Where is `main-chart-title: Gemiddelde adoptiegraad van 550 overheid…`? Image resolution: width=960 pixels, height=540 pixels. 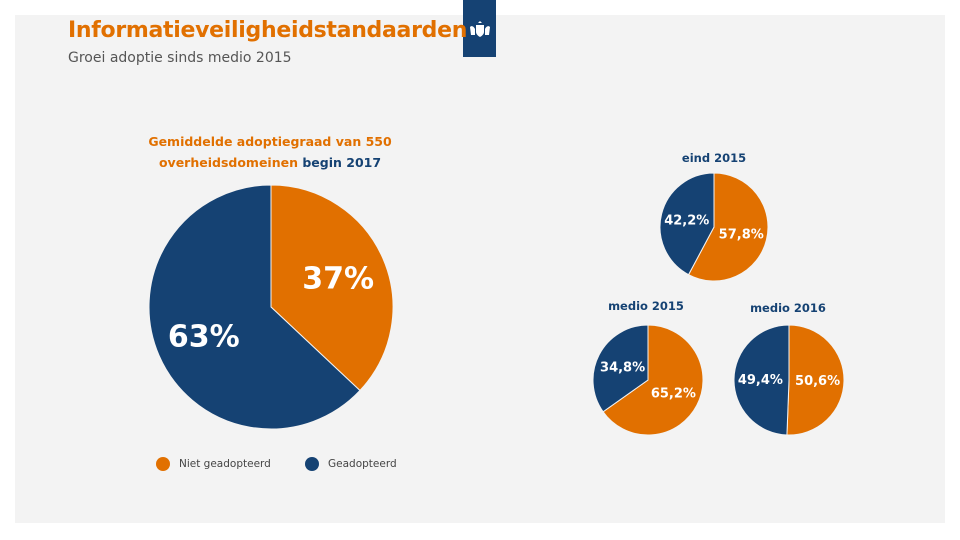
main-chart-title: Gemiddelde adoptiegraad van 550 overheid… is located at coordinates (270, 152).